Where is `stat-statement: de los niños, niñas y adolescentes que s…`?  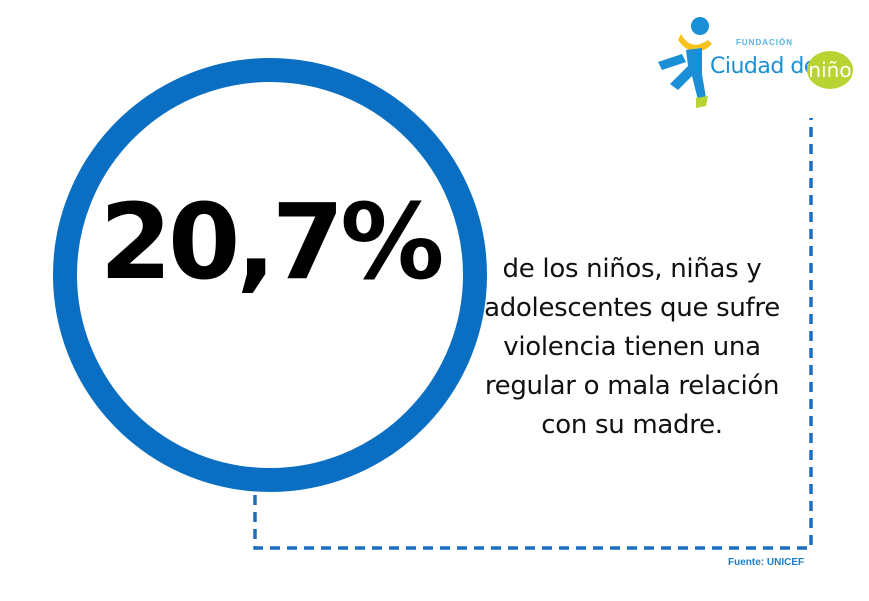 stat-statement: de los niños, niñas y adolescentes que s… is located at coordinates (632, 347).